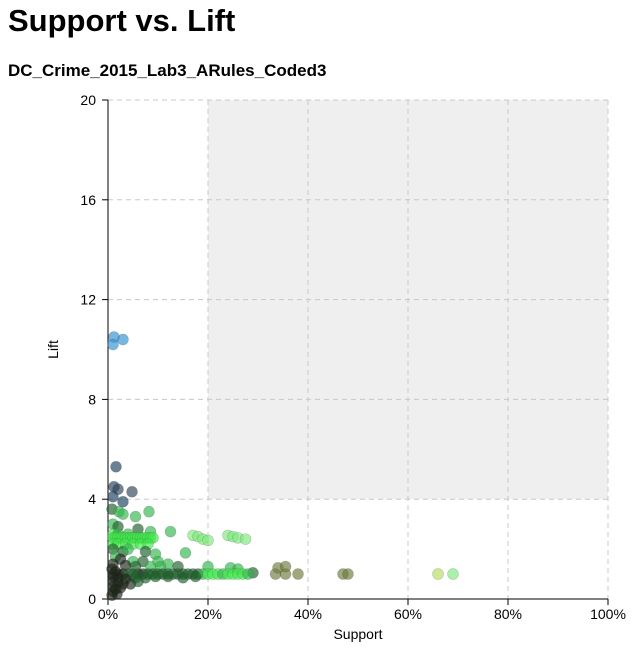  I want to click on y-tick-label: 16, so click(88, 200).